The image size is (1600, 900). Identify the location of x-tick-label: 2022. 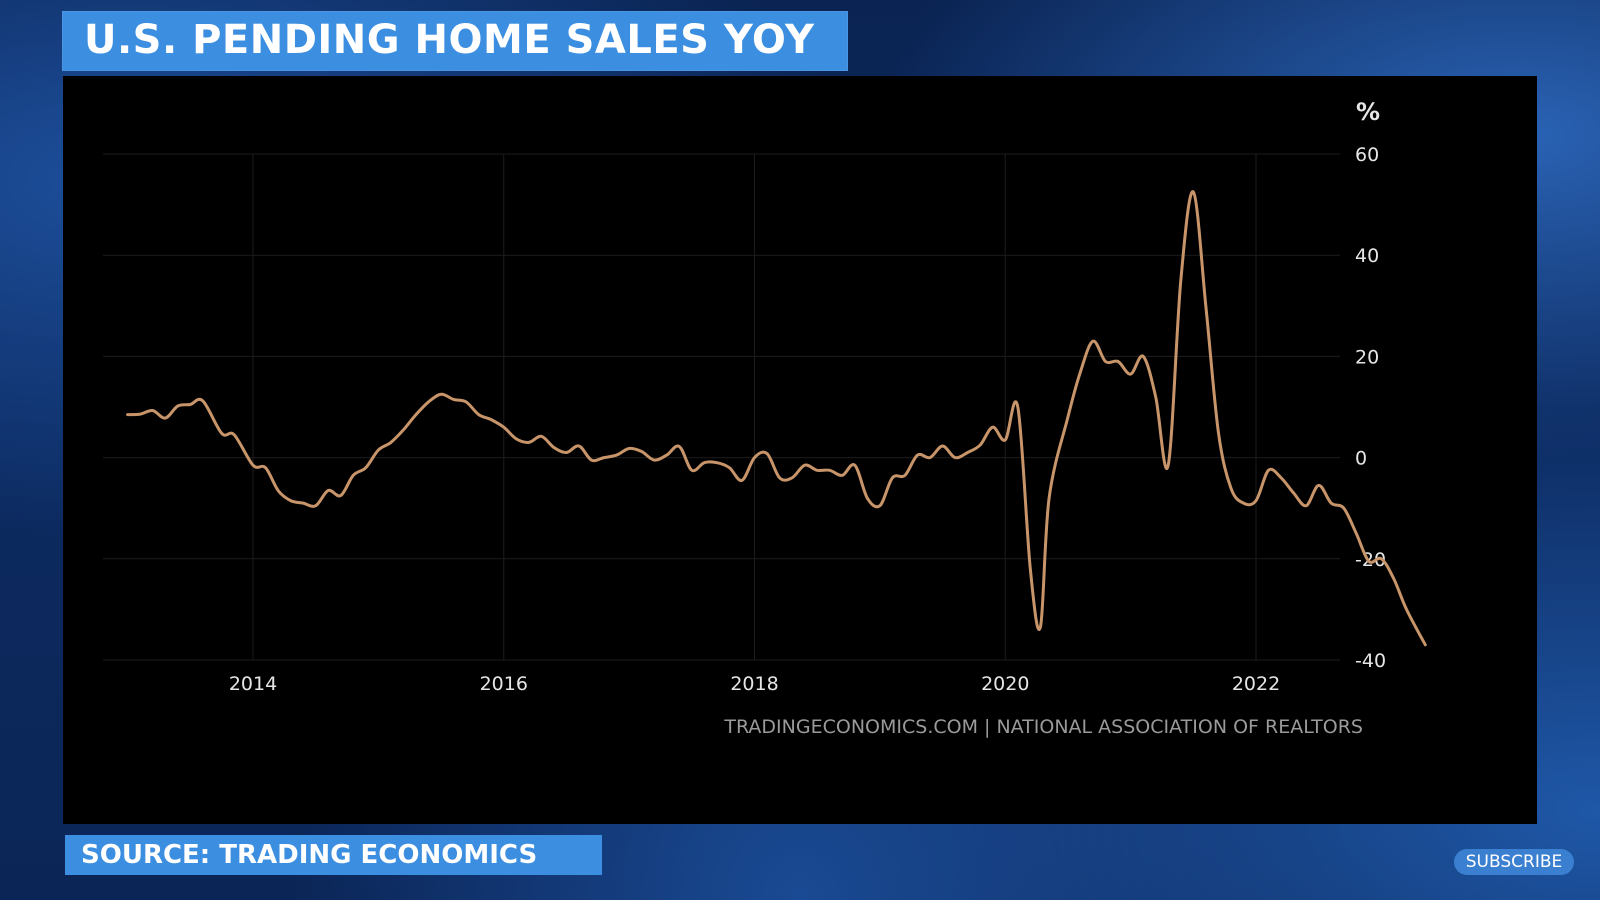
(1256, 684).